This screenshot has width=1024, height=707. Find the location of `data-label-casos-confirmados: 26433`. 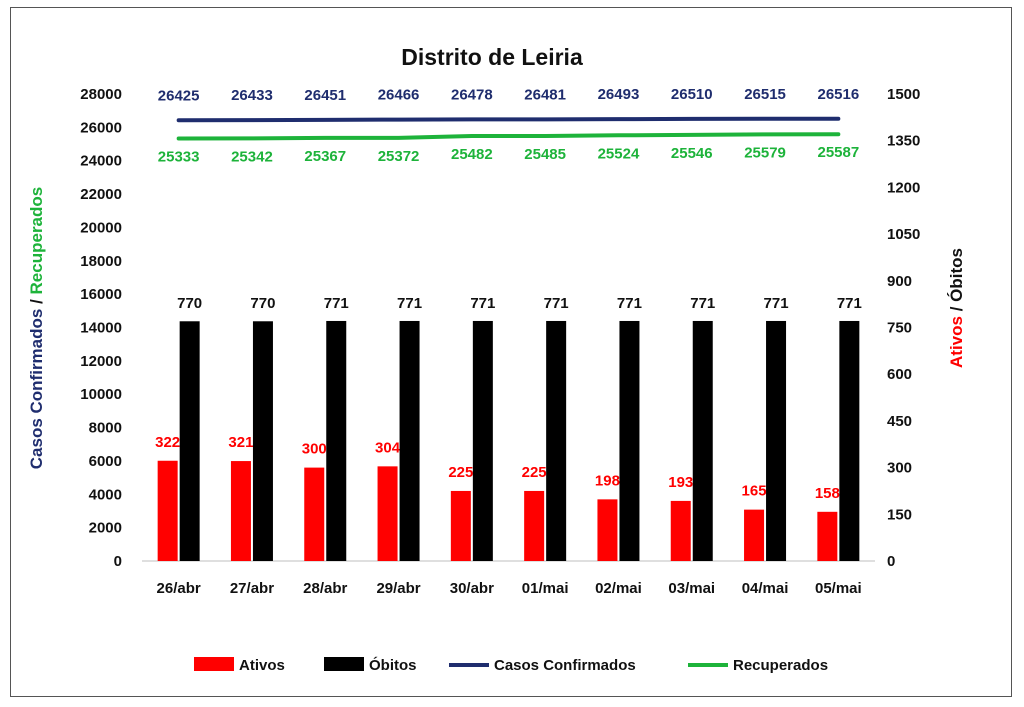

data-label-casos-confirmados: 26433 is located at coordinates (252, 95).